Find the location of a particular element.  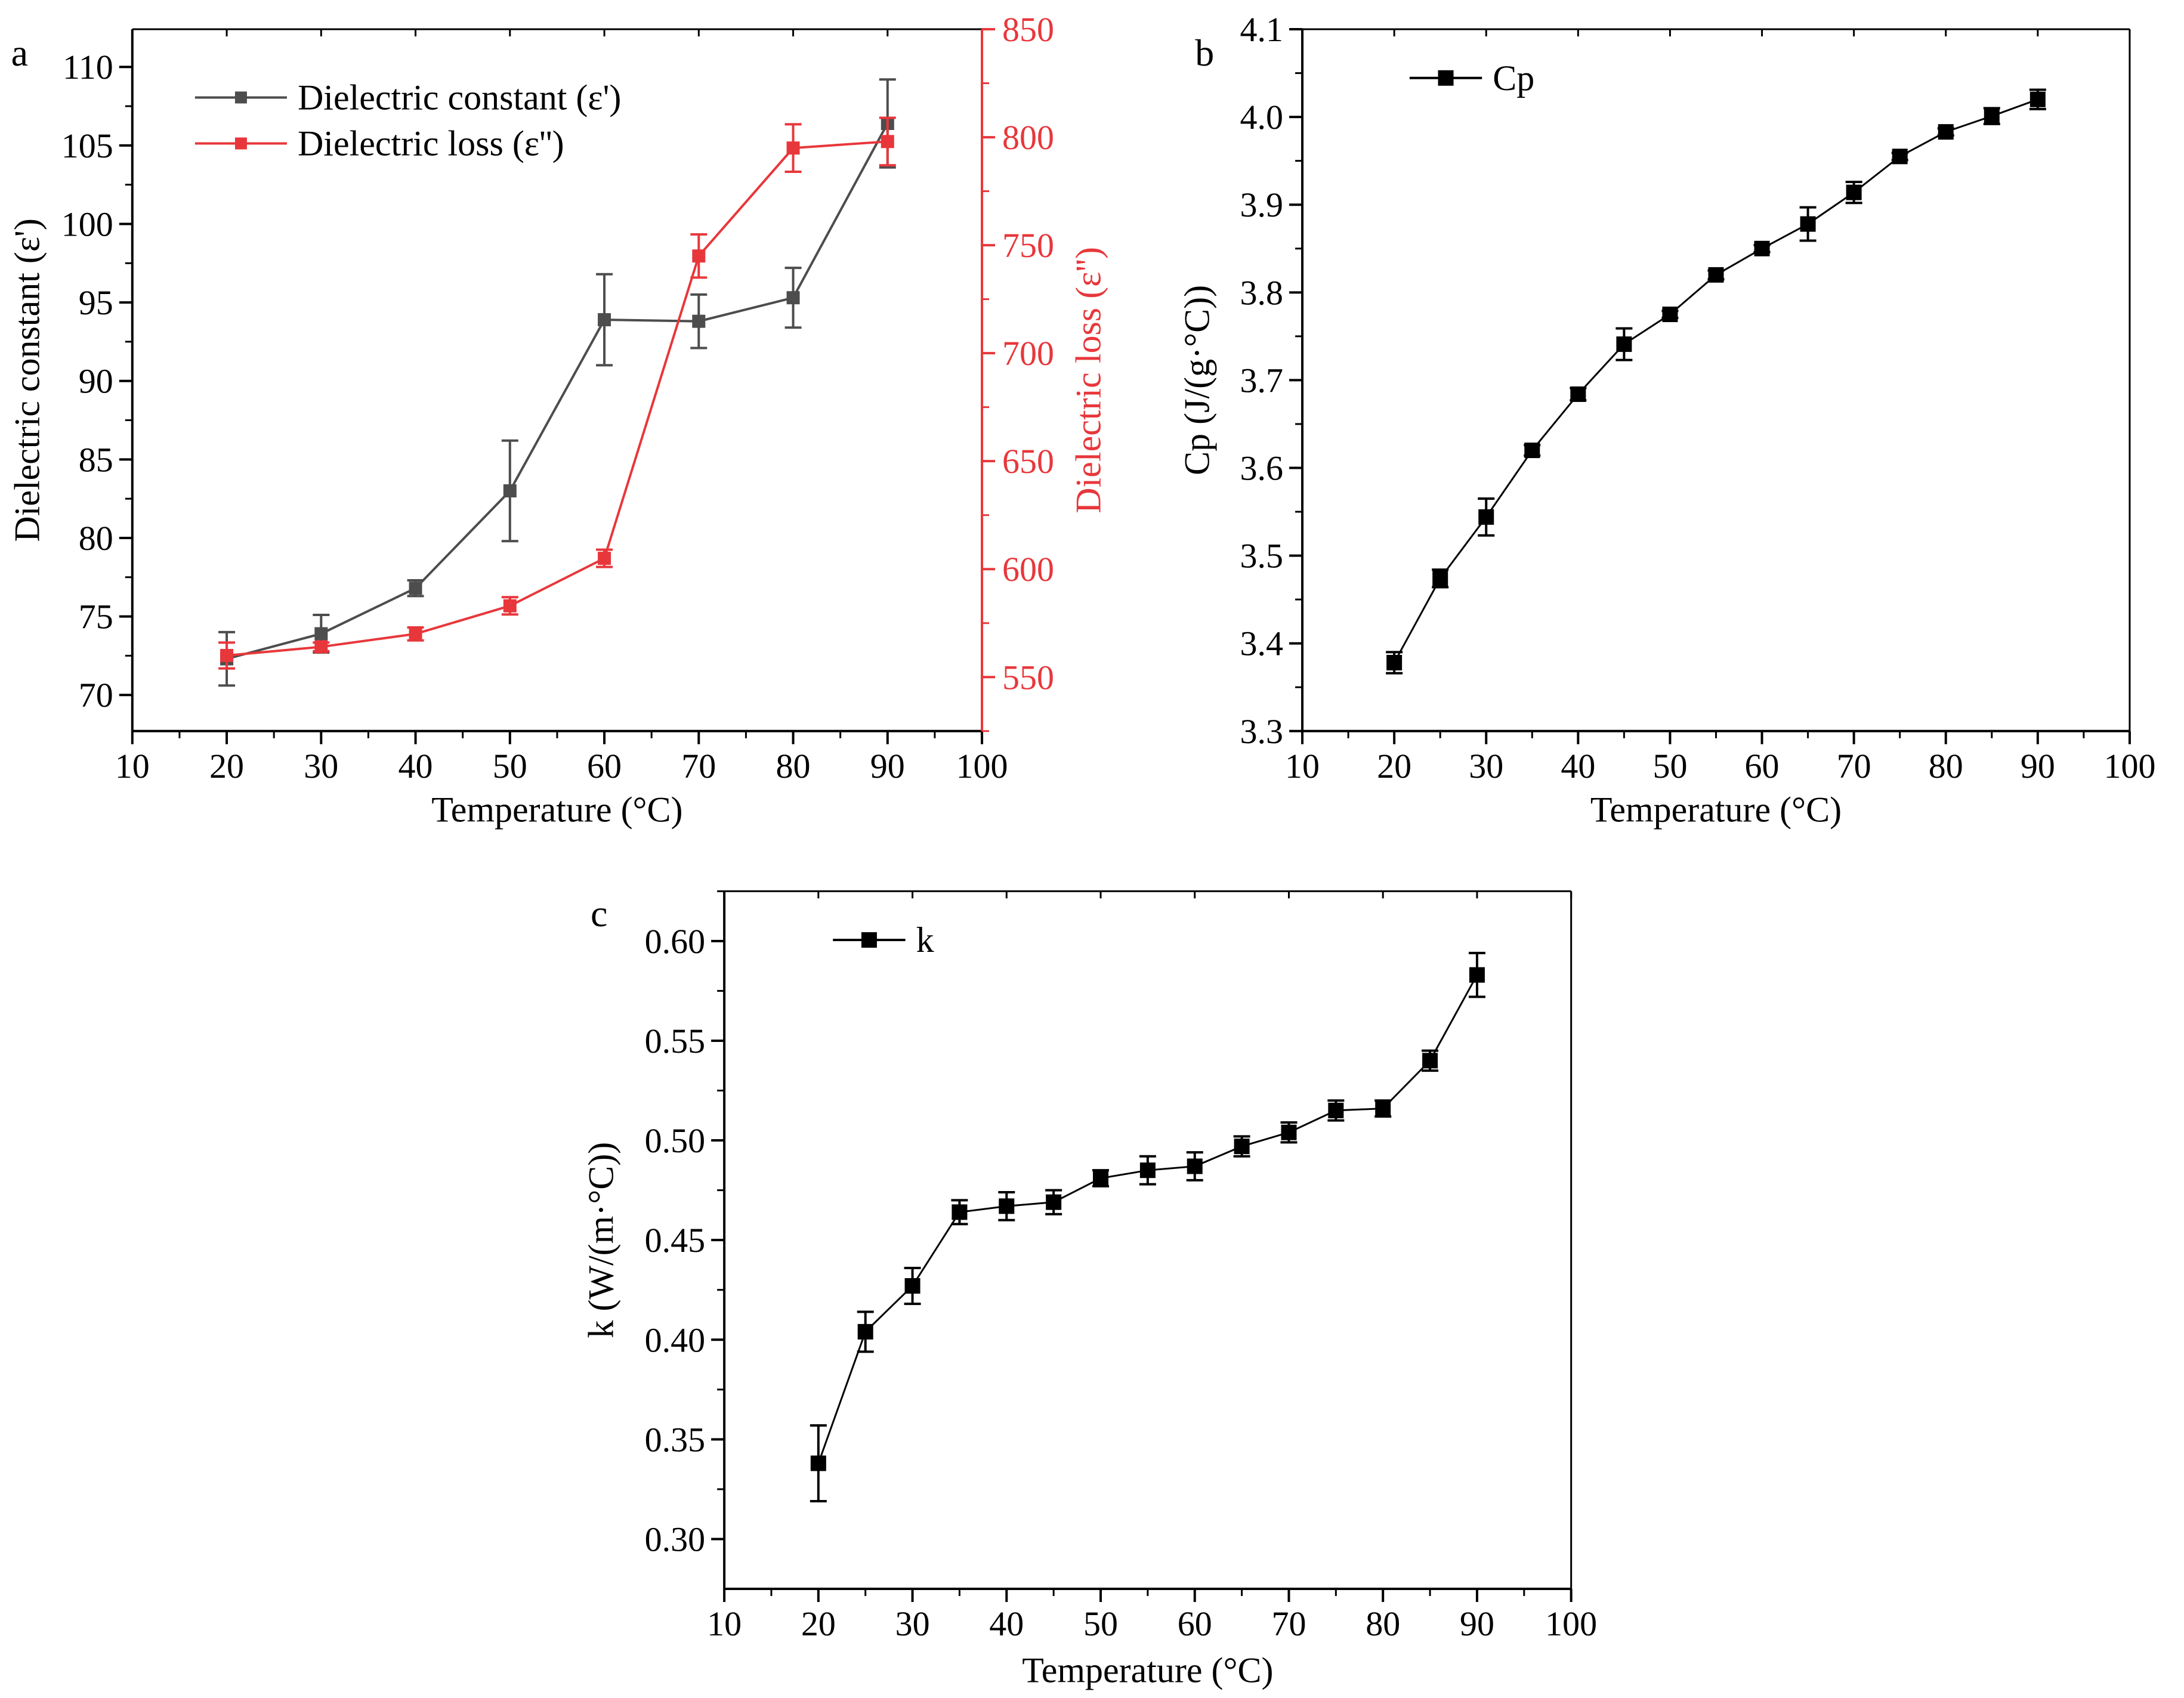

y-axis-title: k (W/(m·°C)) is located at coordinates (600, 1240).